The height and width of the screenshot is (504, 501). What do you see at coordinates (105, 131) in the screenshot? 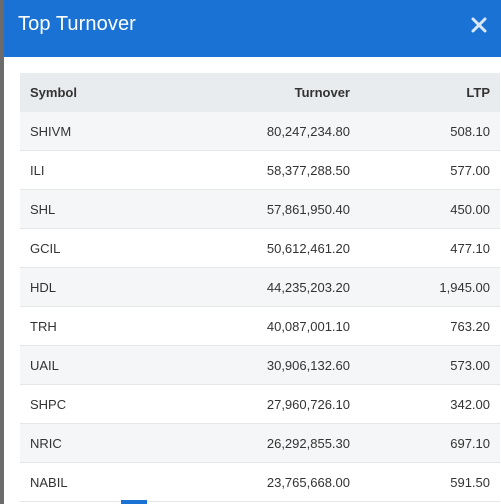
I see `cell-symbol: SHIVM` at bounding box center [105, 131].